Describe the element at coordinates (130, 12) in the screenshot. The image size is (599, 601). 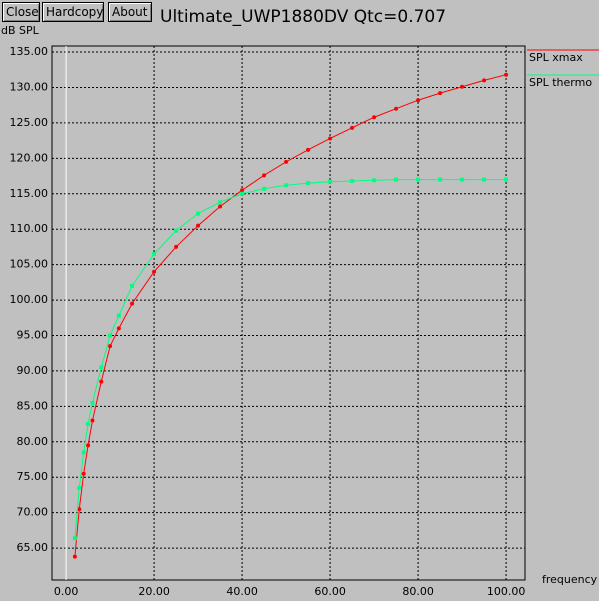
I see `about-button: About` at that location.